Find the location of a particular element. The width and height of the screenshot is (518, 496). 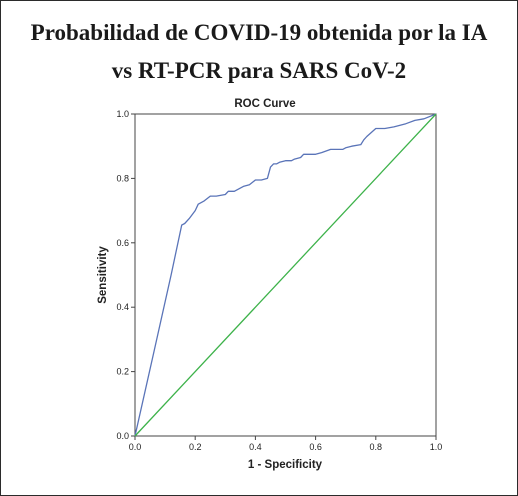

x-tick-label: 0.8 is located at coordinates (376, 447).